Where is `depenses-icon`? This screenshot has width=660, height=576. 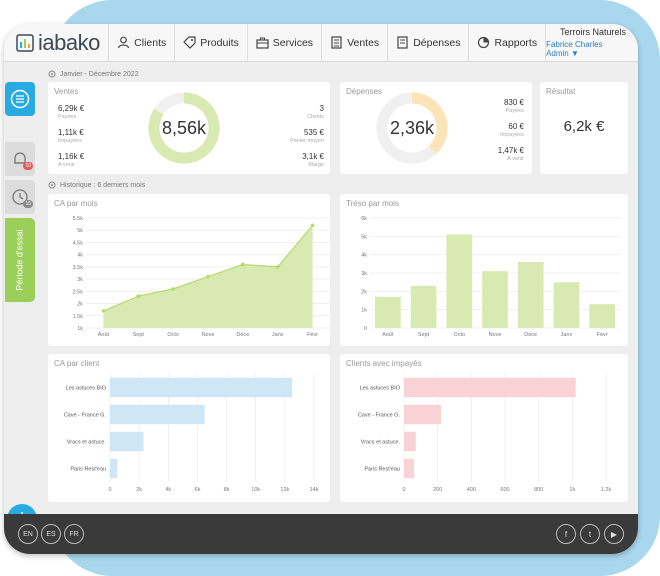 depenses-icon is located at coordinates (402, 42).